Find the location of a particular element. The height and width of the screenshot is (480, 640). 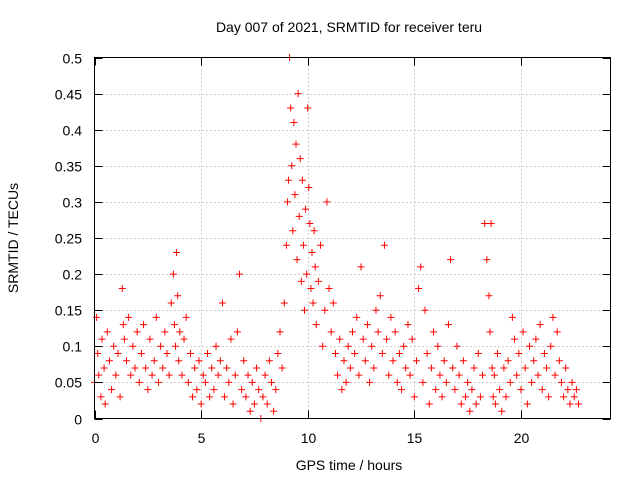

y-axis-label: SRMTID / TECUs is located at coordinates (13, 238).